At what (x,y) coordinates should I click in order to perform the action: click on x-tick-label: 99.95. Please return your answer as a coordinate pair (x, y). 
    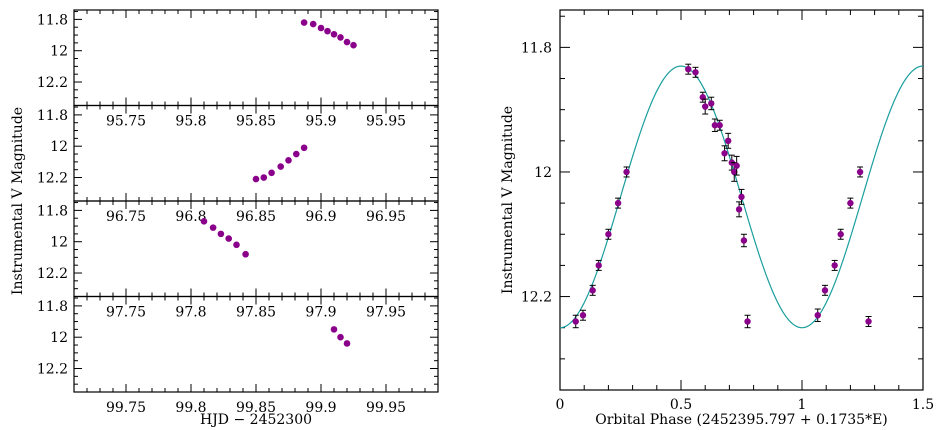
    Looking at the image, I should click on (386, 408).